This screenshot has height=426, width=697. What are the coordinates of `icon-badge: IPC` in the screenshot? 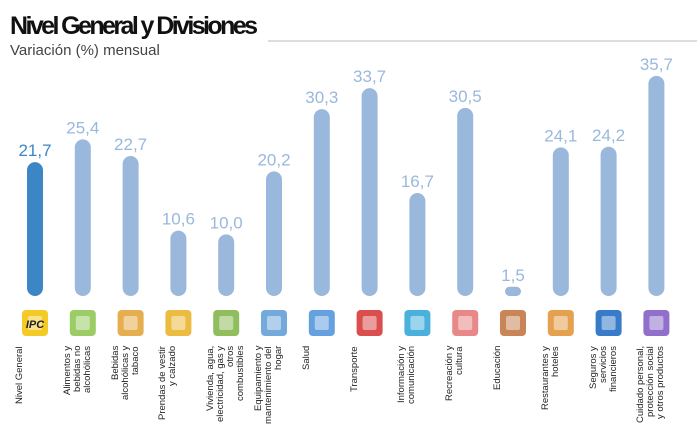 It's located at (35, 325).